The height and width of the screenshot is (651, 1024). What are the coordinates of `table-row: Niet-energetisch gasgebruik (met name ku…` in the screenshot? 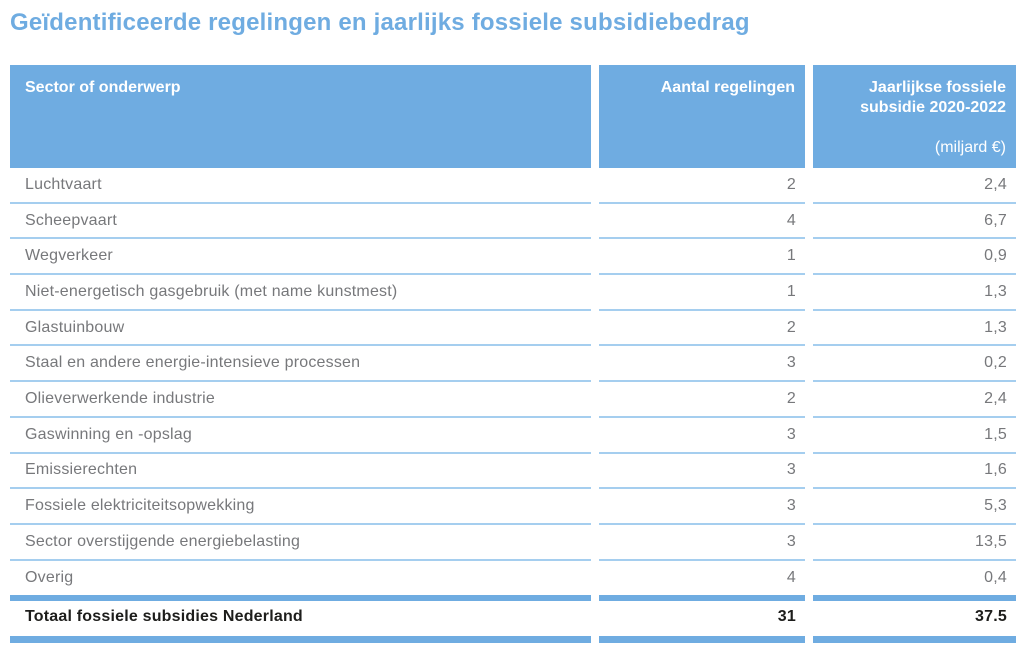 It's located at (513, 293).